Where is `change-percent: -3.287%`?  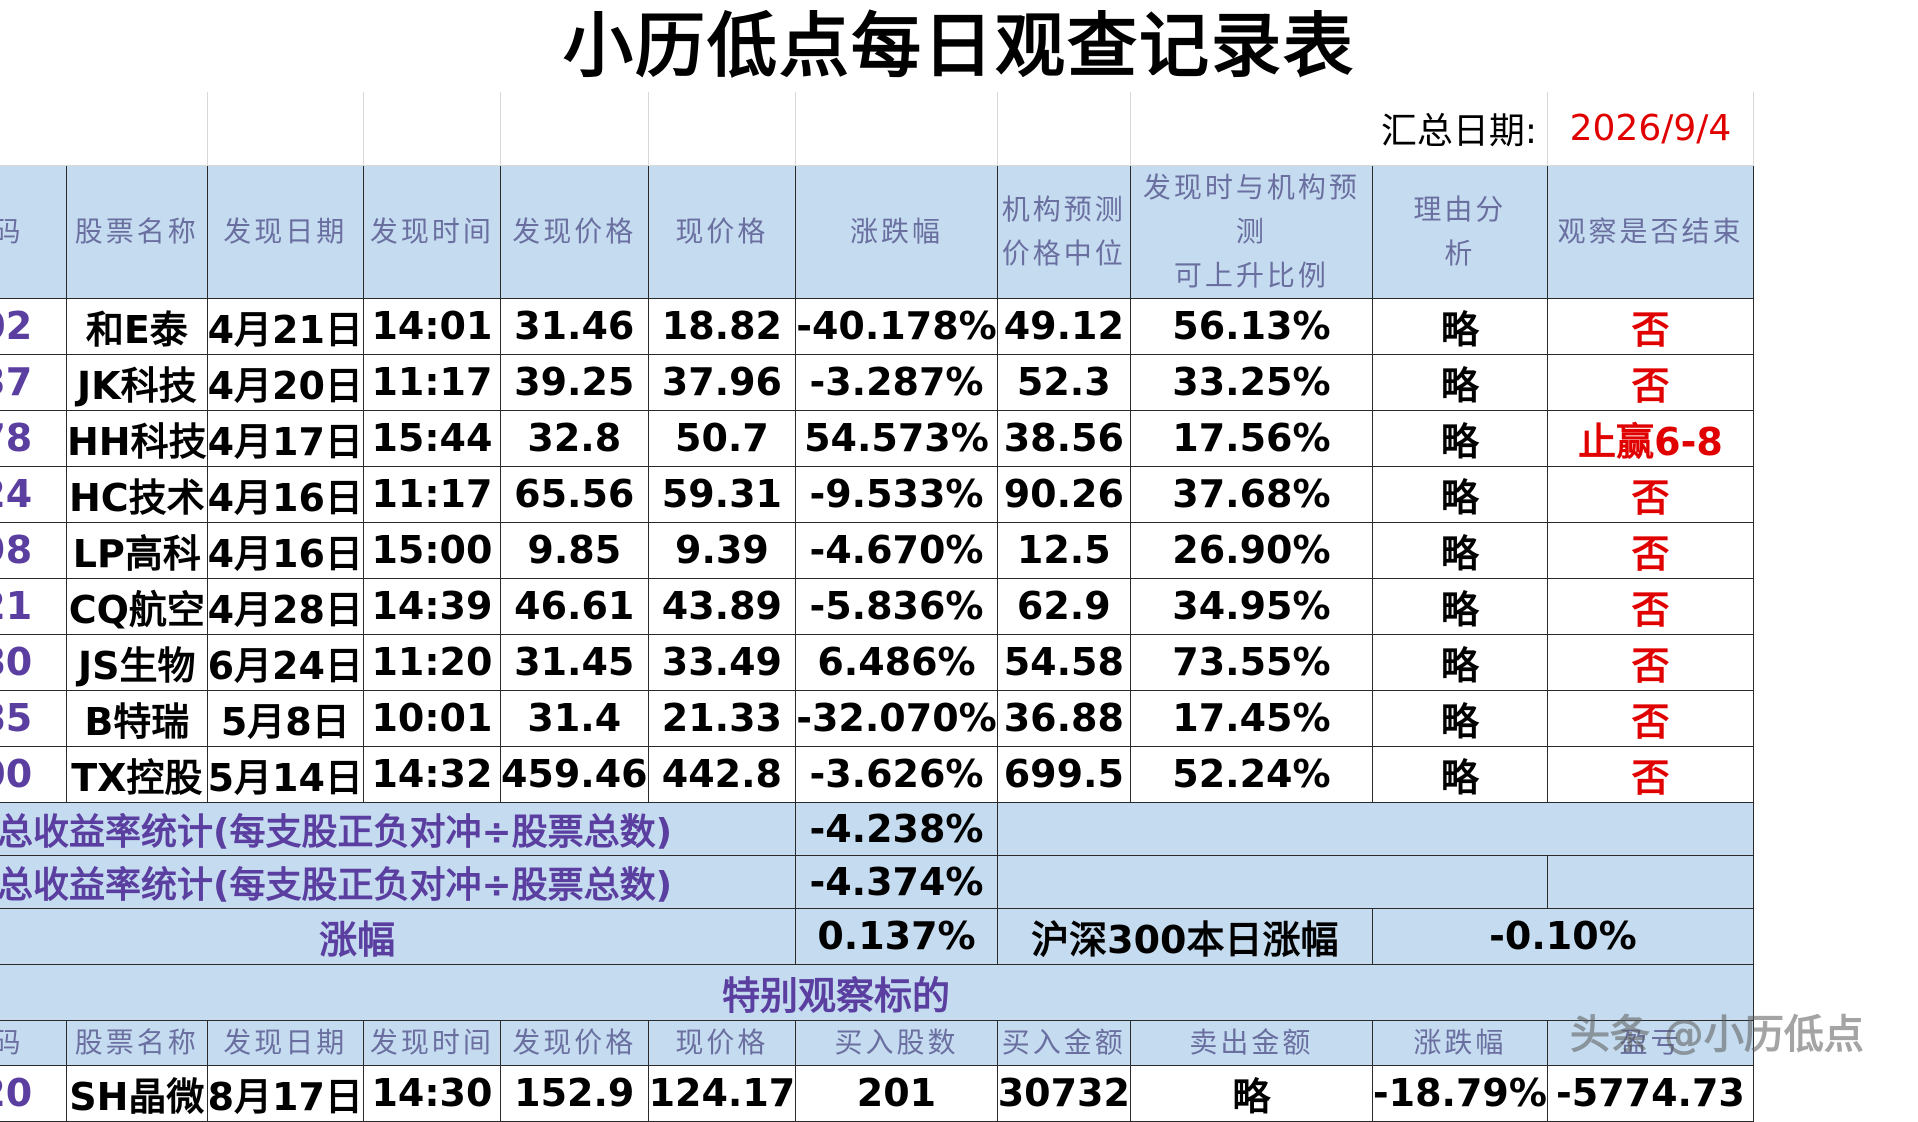
change-percent: -3.287% is located at coordinates (896, 382).